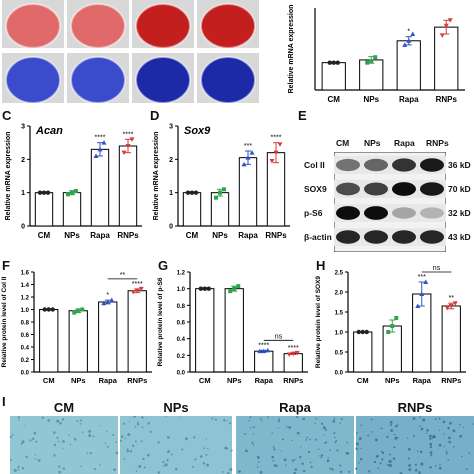 This screenshot has height=474, width=474. Describe the element at coordinates (131, 52) in the screenshot. I see `stain-well-grid` at that location.